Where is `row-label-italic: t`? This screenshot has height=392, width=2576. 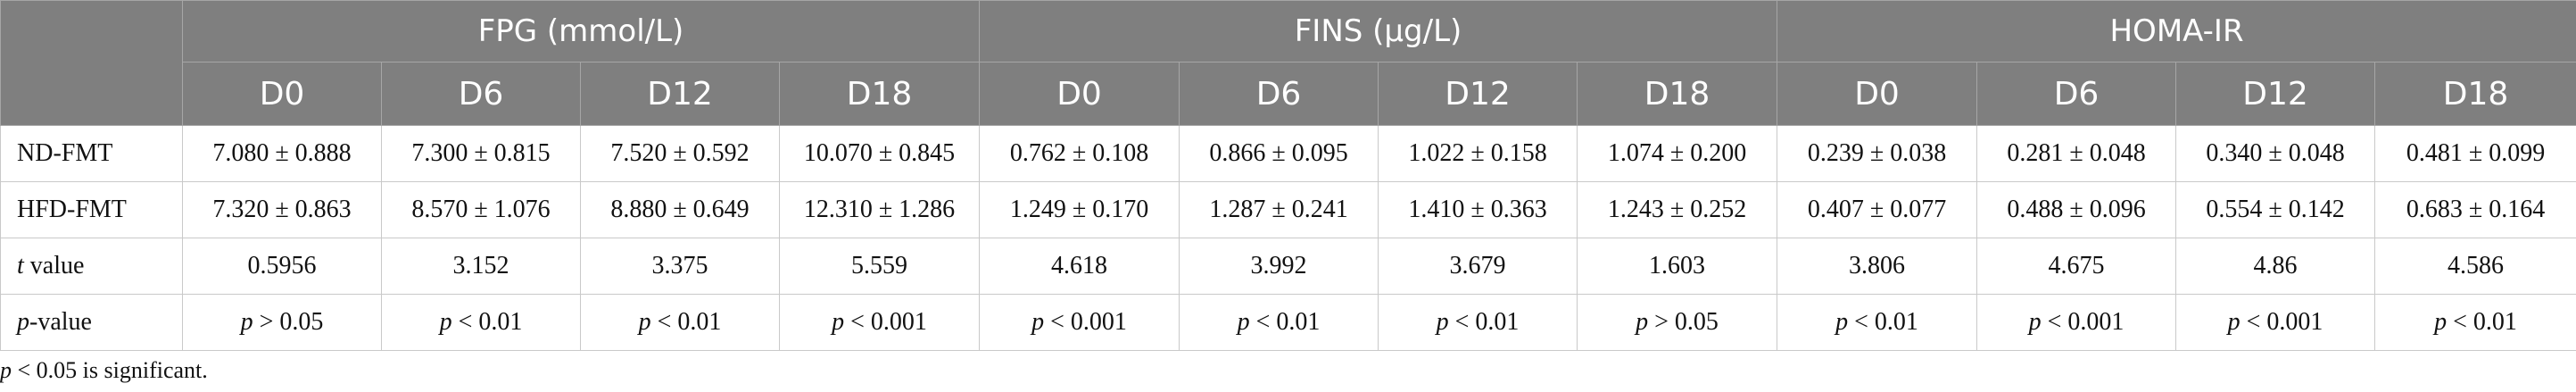 row-label-italic: t is located at coordinates (20, 265).